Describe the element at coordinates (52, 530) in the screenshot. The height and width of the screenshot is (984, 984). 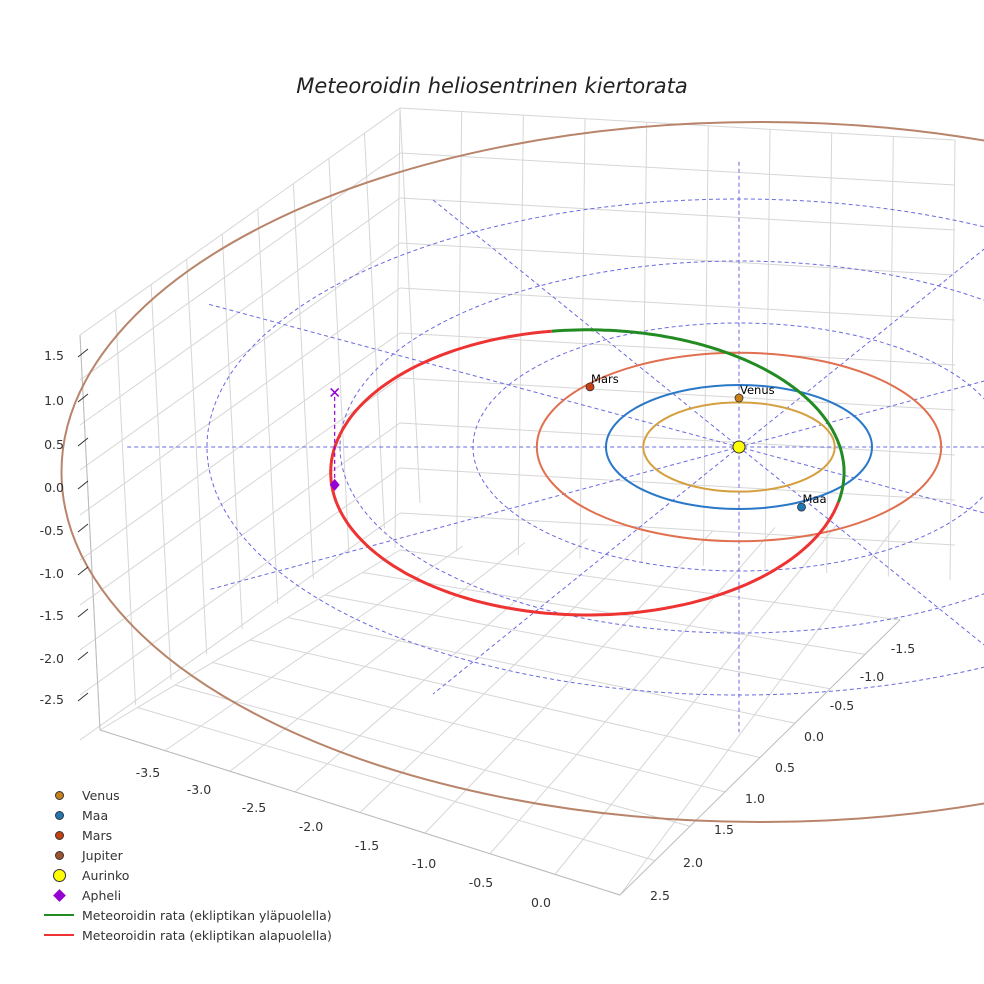
I see `z-tick-label: -0.5` at that location.